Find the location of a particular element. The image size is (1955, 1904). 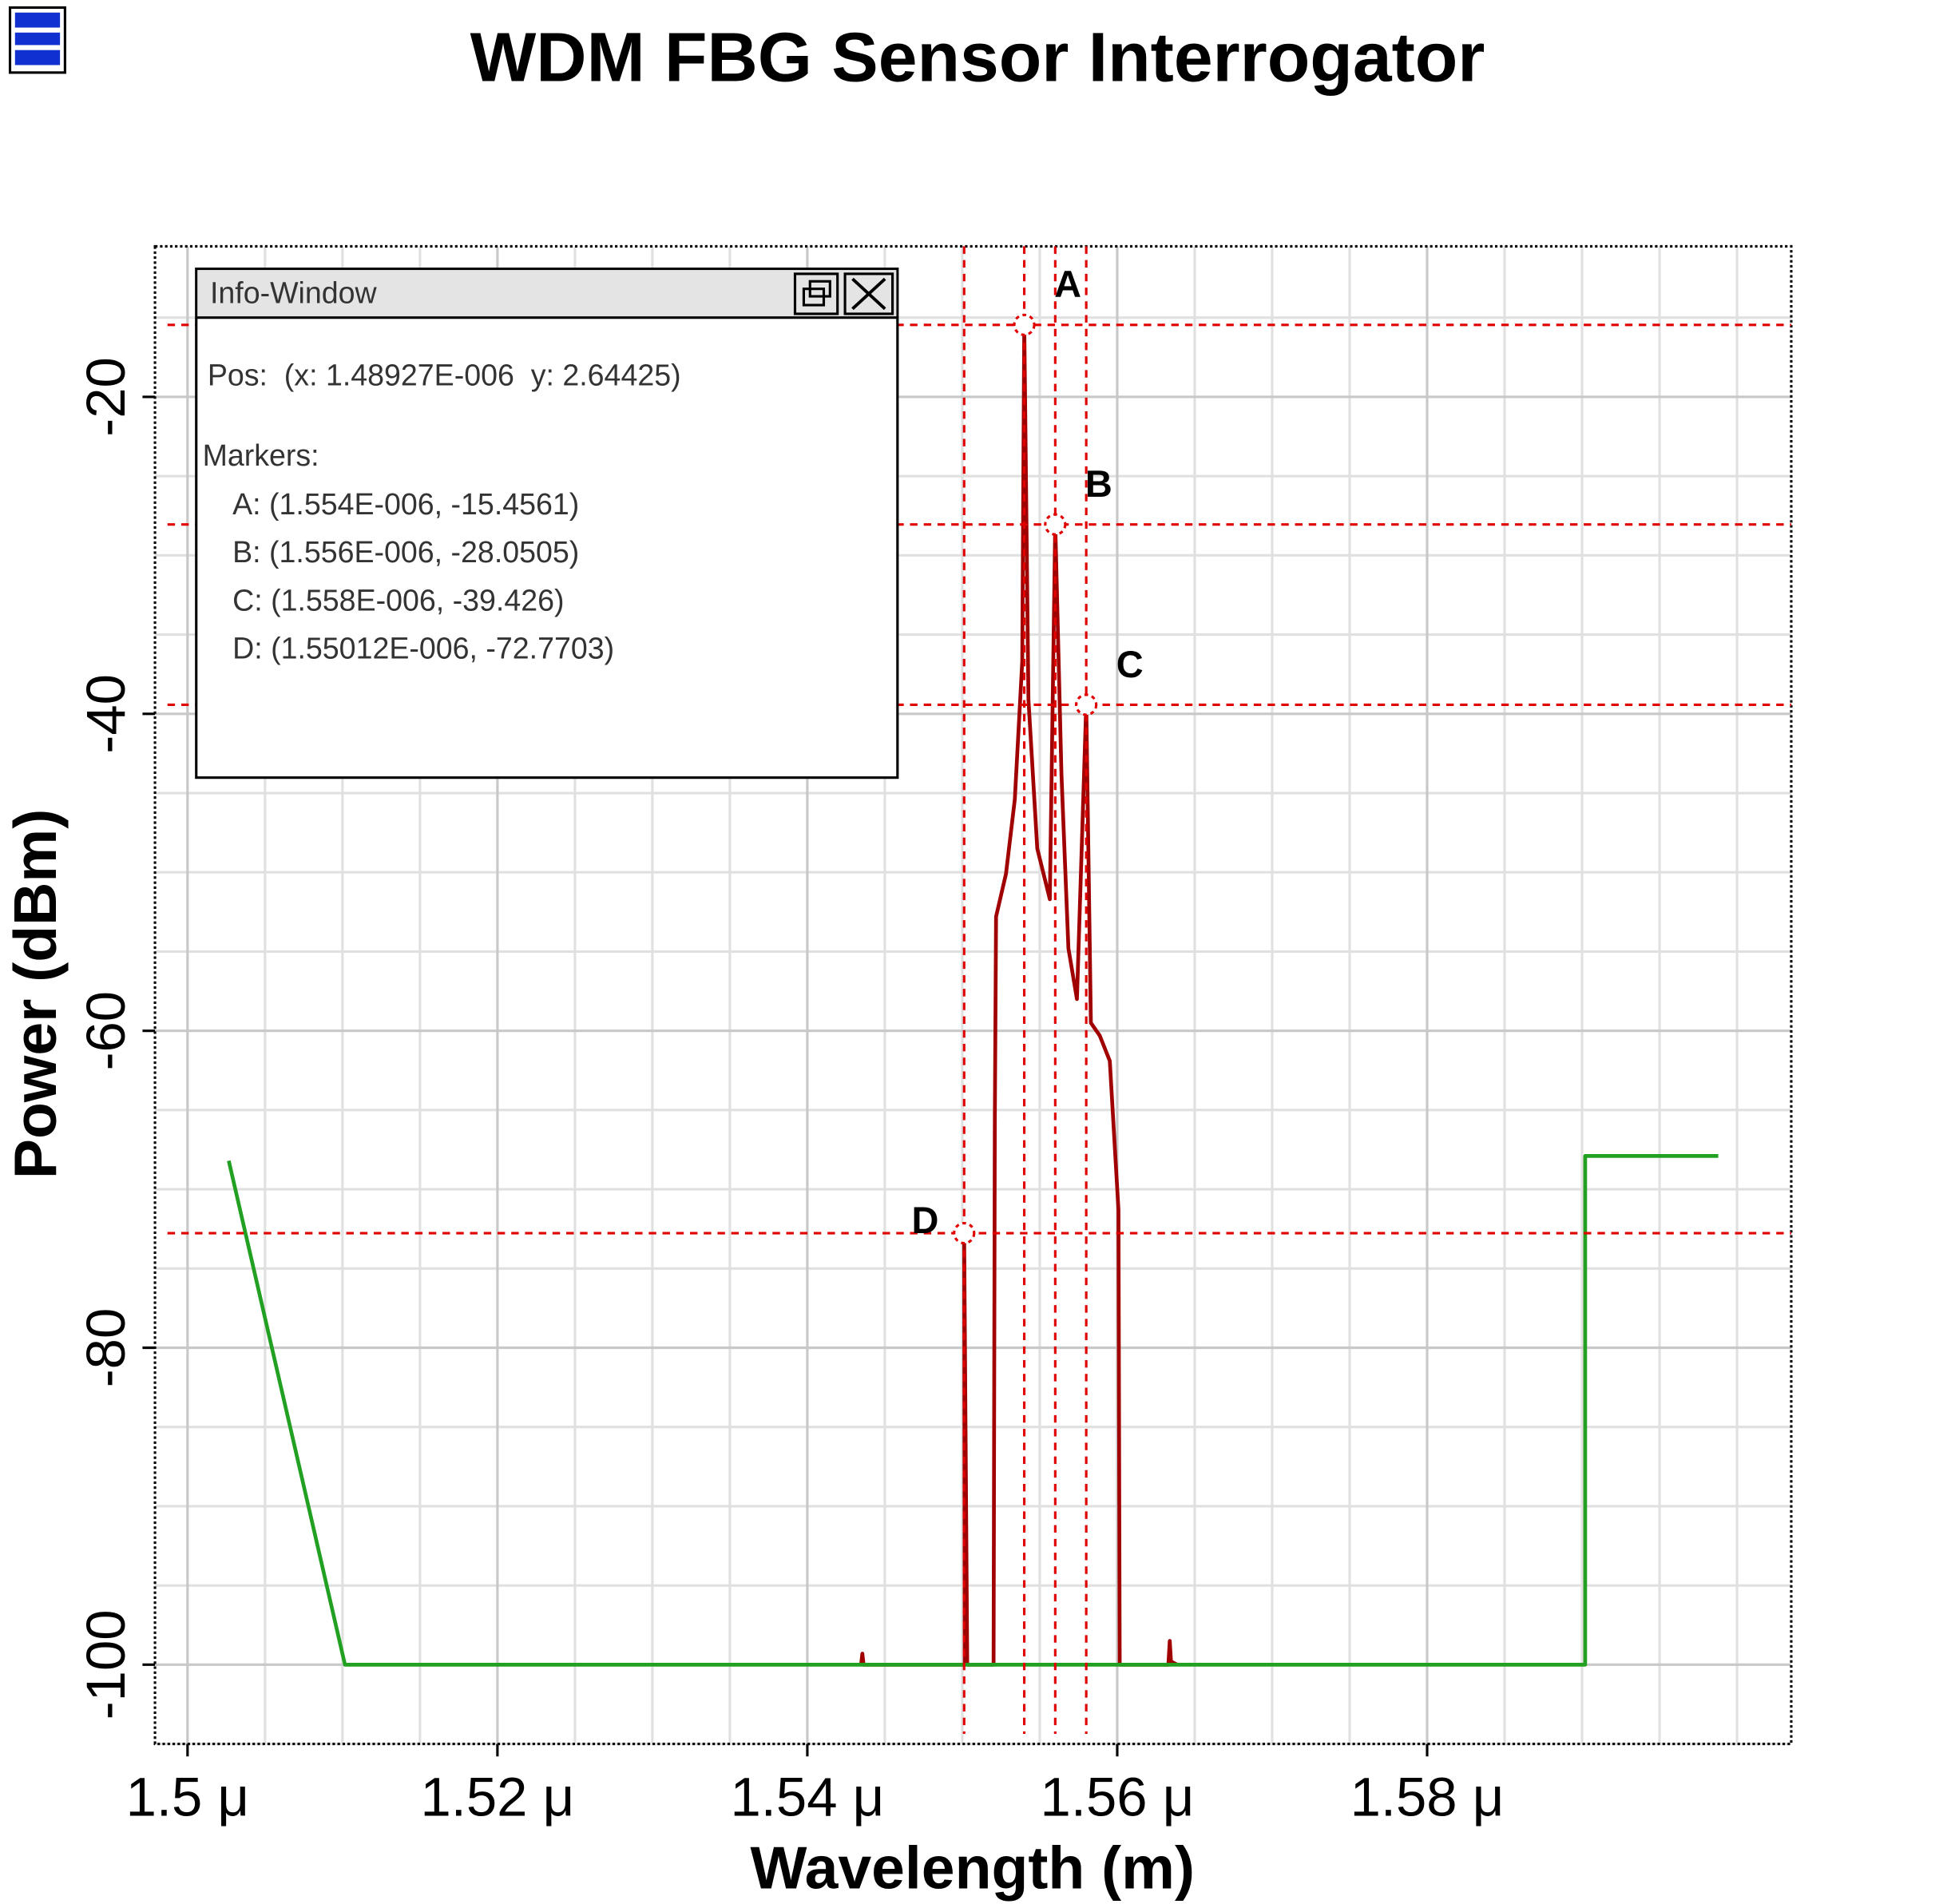

info-pos: Pos: (x: 1.48927E-006 y: 2.64425) is located at coordinates (445, 375).